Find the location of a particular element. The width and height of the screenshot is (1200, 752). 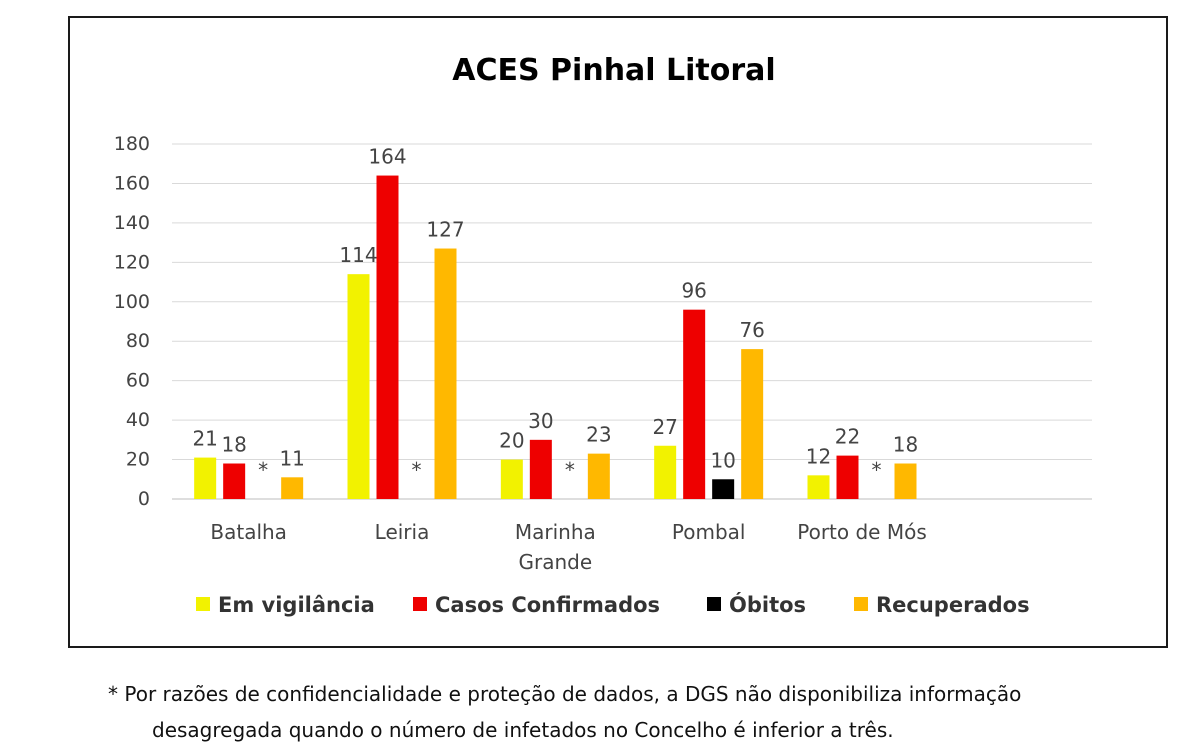

data-label: 22 is located at coordinates (847, 437).